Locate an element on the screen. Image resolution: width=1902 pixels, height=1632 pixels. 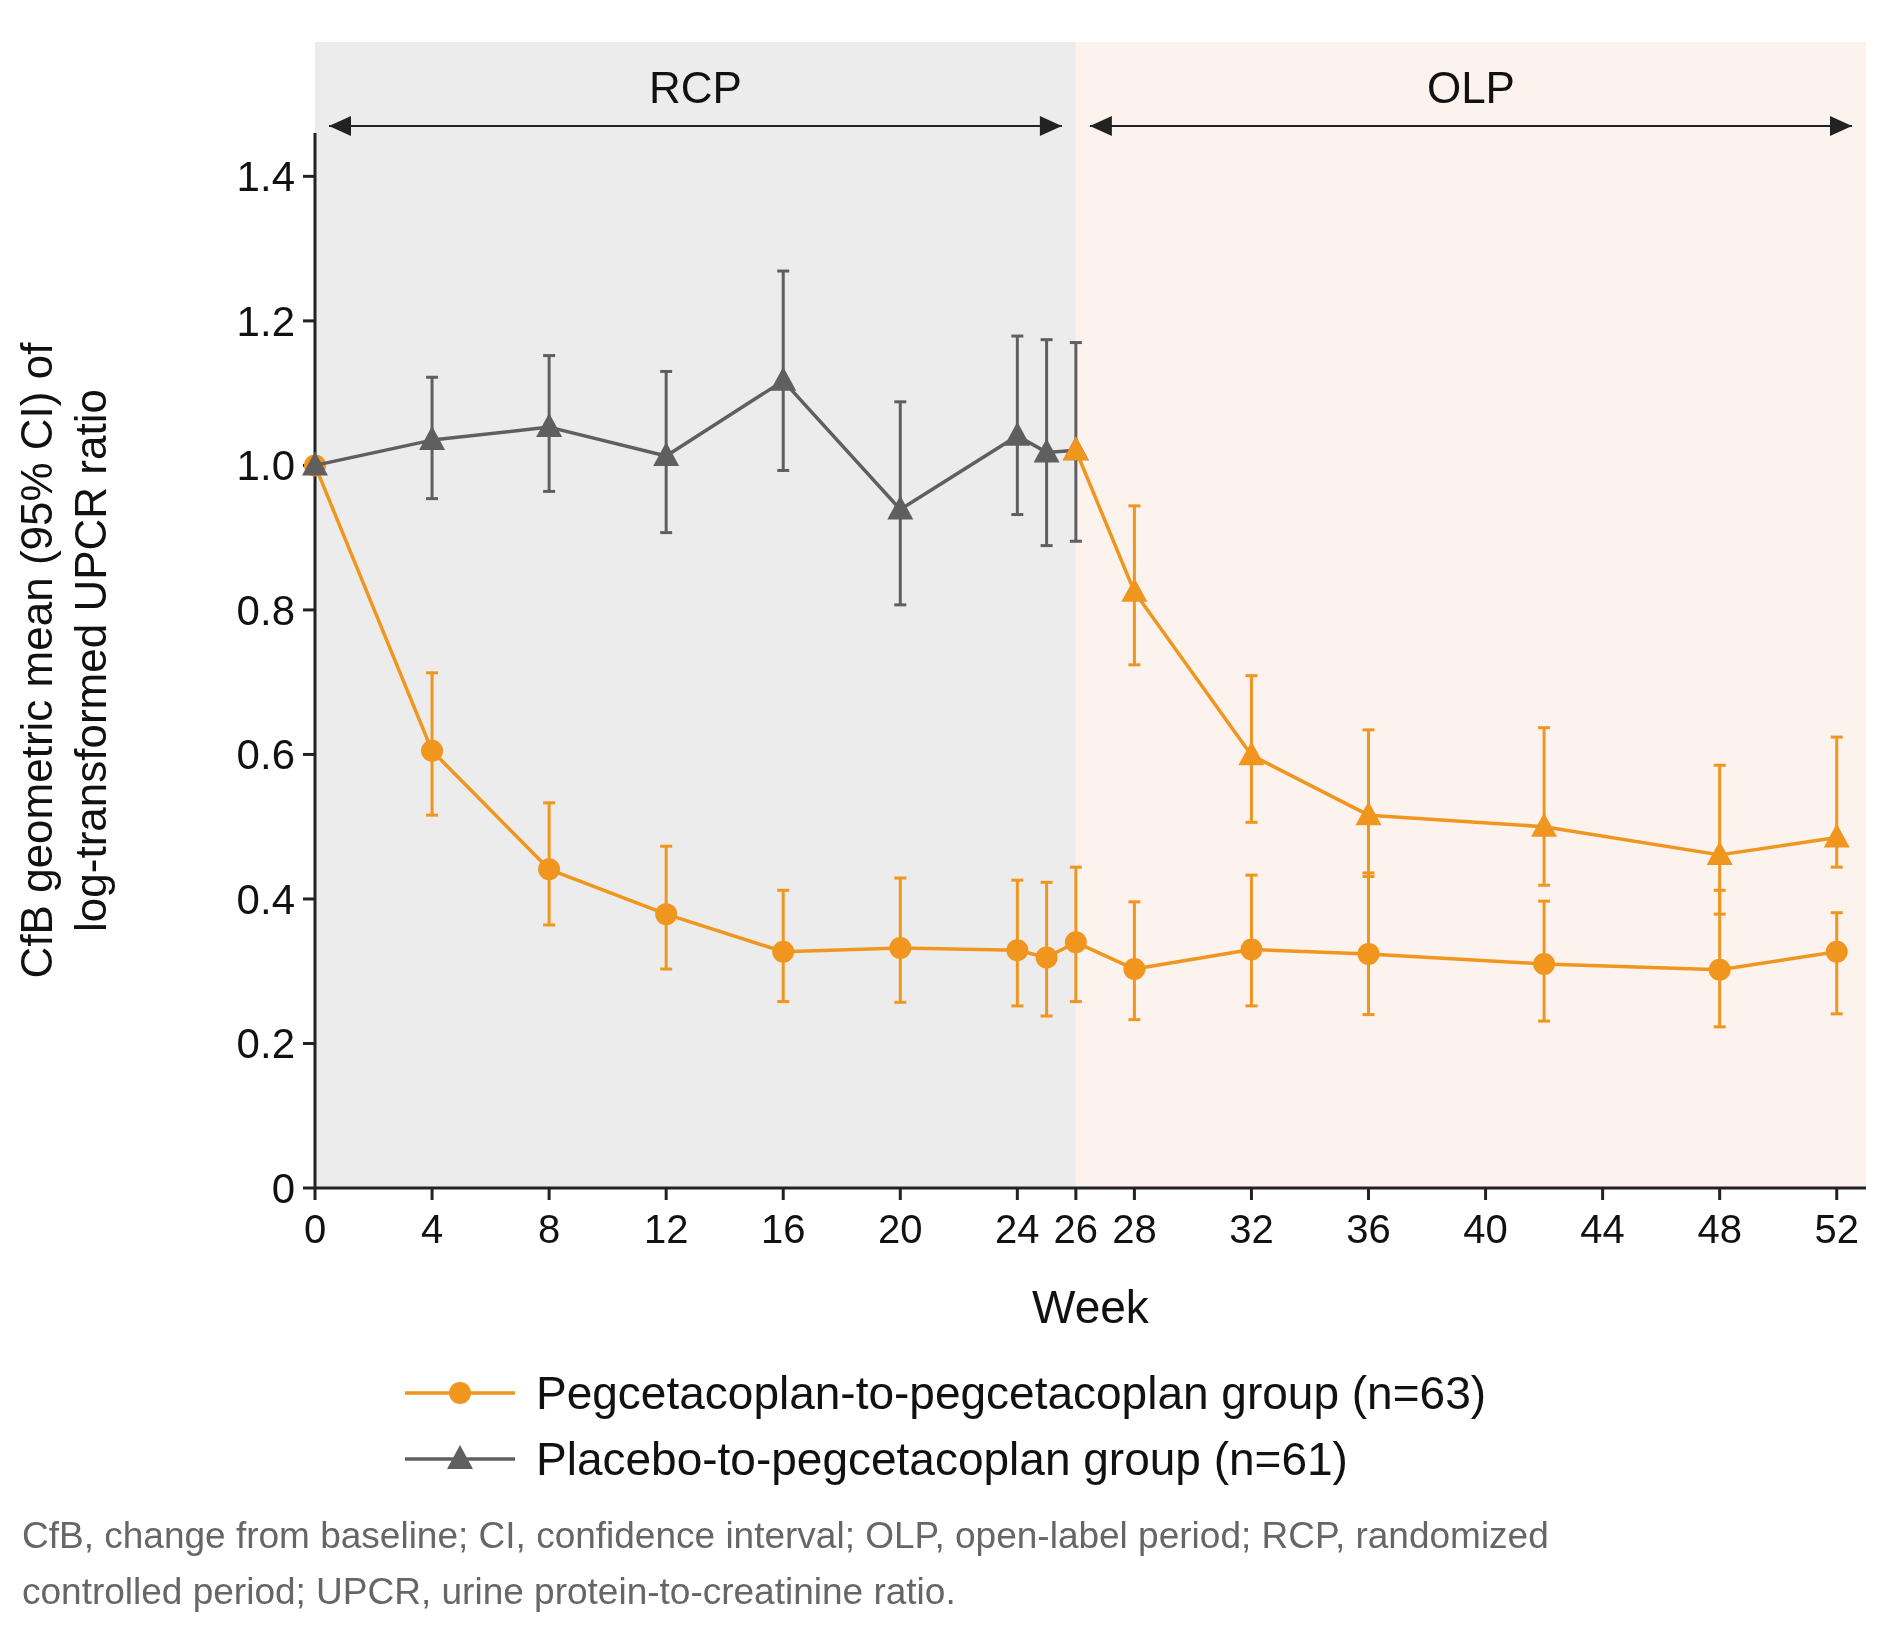
x-tick-label: 32 is located at coordinates (1251, 1229).